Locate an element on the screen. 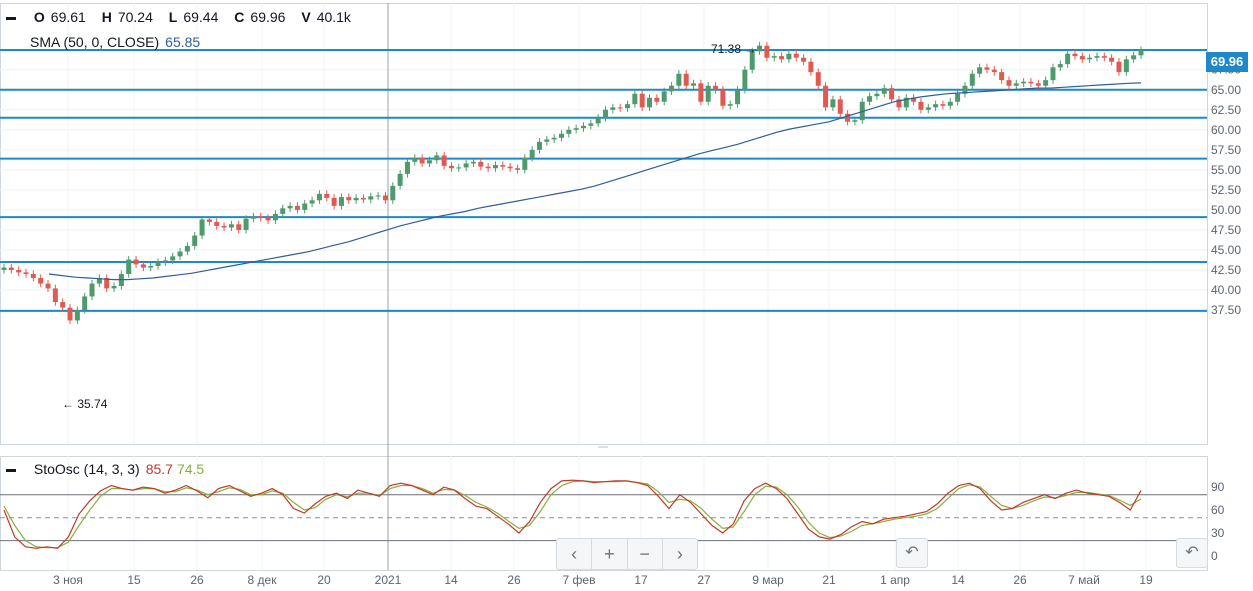 This screenshot has width=1253, height=591. high-marker-label: 71.38 → is located at coordinates (733, 49).